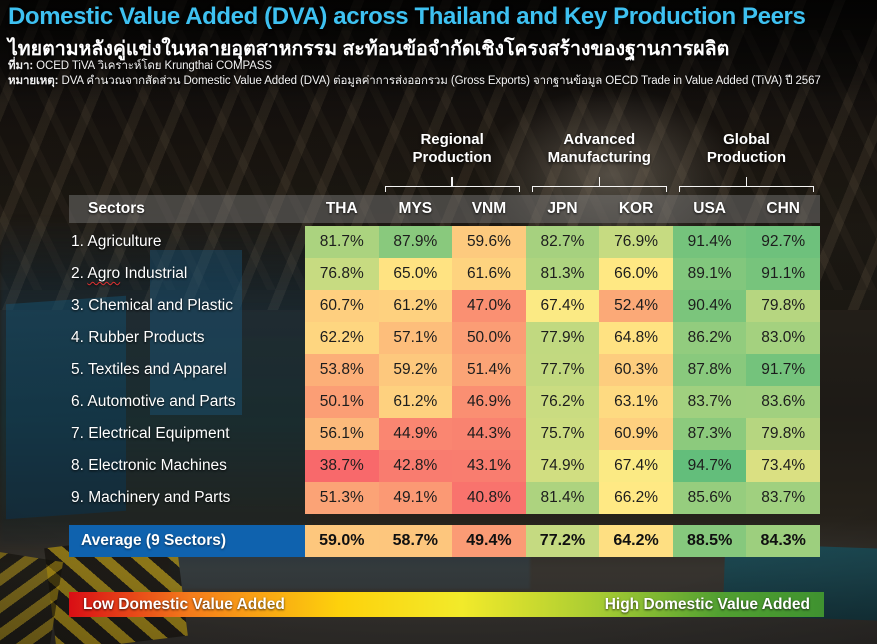 The width and height of the screenshot is (877, 644). What do you see at coordinates (342, 541) in the screenshot?
I see `average-cell: 59.0%` at bounding box center [342, 541].